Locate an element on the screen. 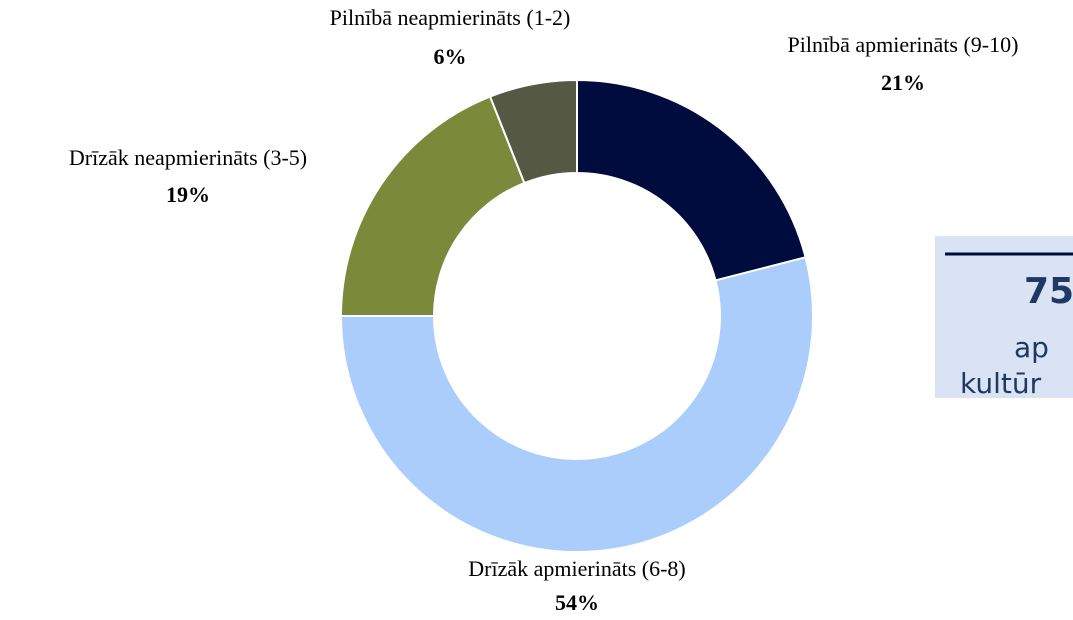  slice-label: Pilnībā apmierināts (9-10) is located at coordinates (903, 44).